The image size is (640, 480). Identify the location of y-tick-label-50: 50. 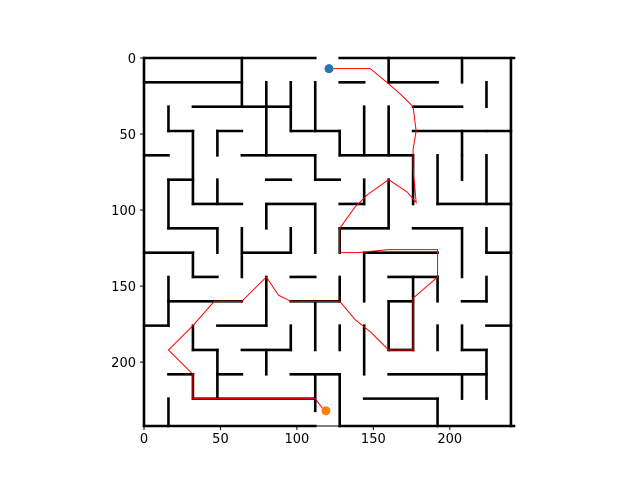
(127, 135).